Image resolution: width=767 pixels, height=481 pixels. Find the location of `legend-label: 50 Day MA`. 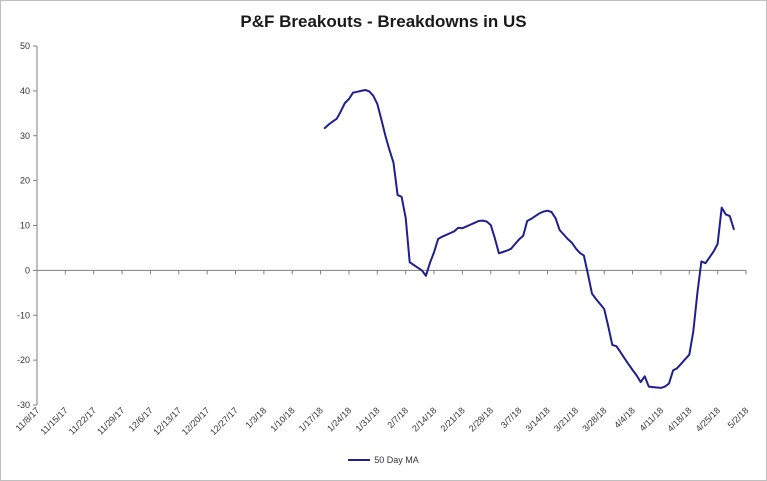

legend-label: 50 Day MA is located at coordinates (396, 460).